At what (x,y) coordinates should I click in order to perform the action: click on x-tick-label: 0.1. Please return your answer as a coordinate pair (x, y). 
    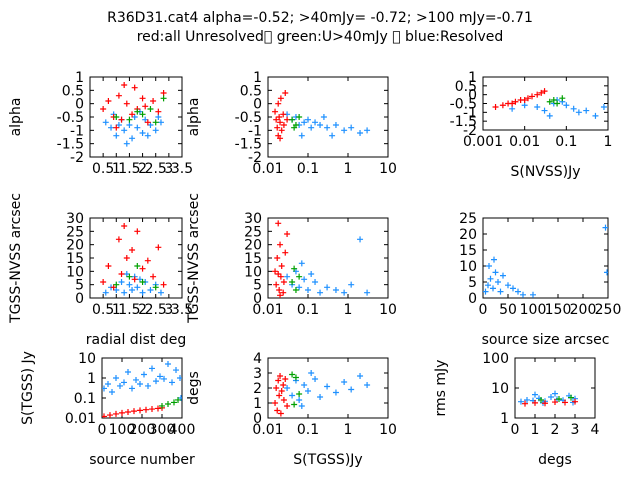
    Looking at the image, I should click on (566, 142).